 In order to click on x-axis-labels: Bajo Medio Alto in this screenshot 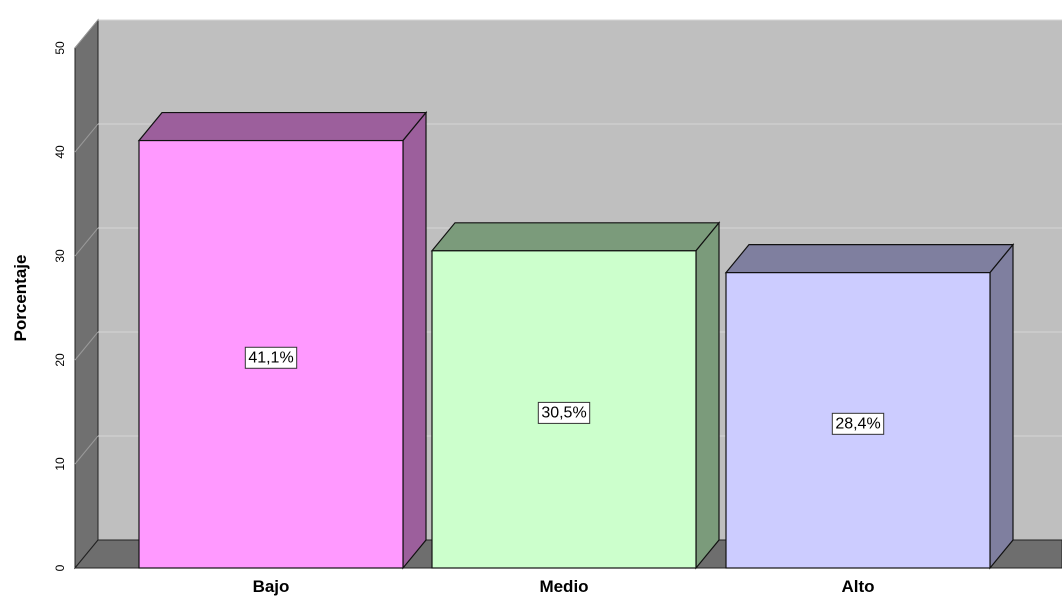, I will do `click(564, 586)`.